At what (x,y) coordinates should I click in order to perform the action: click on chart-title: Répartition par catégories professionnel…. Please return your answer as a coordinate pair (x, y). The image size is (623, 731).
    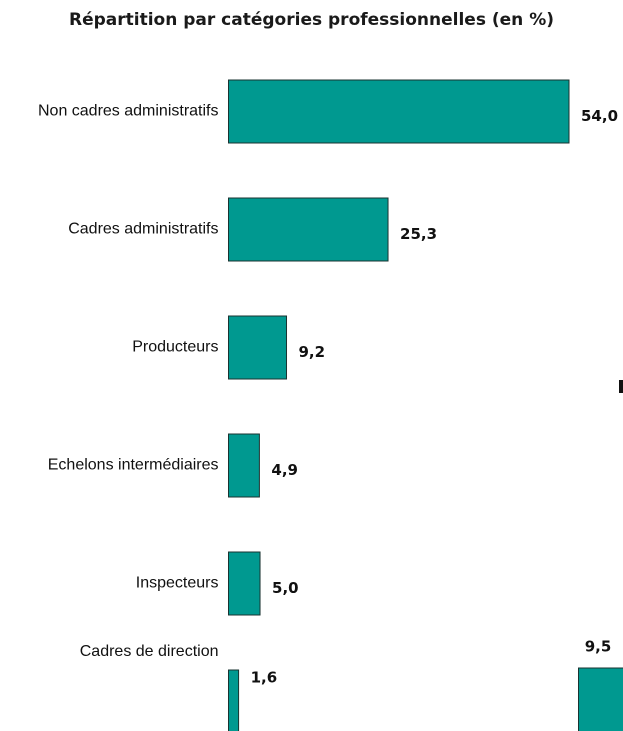
    Looking at the image, I should click on (311, 20).